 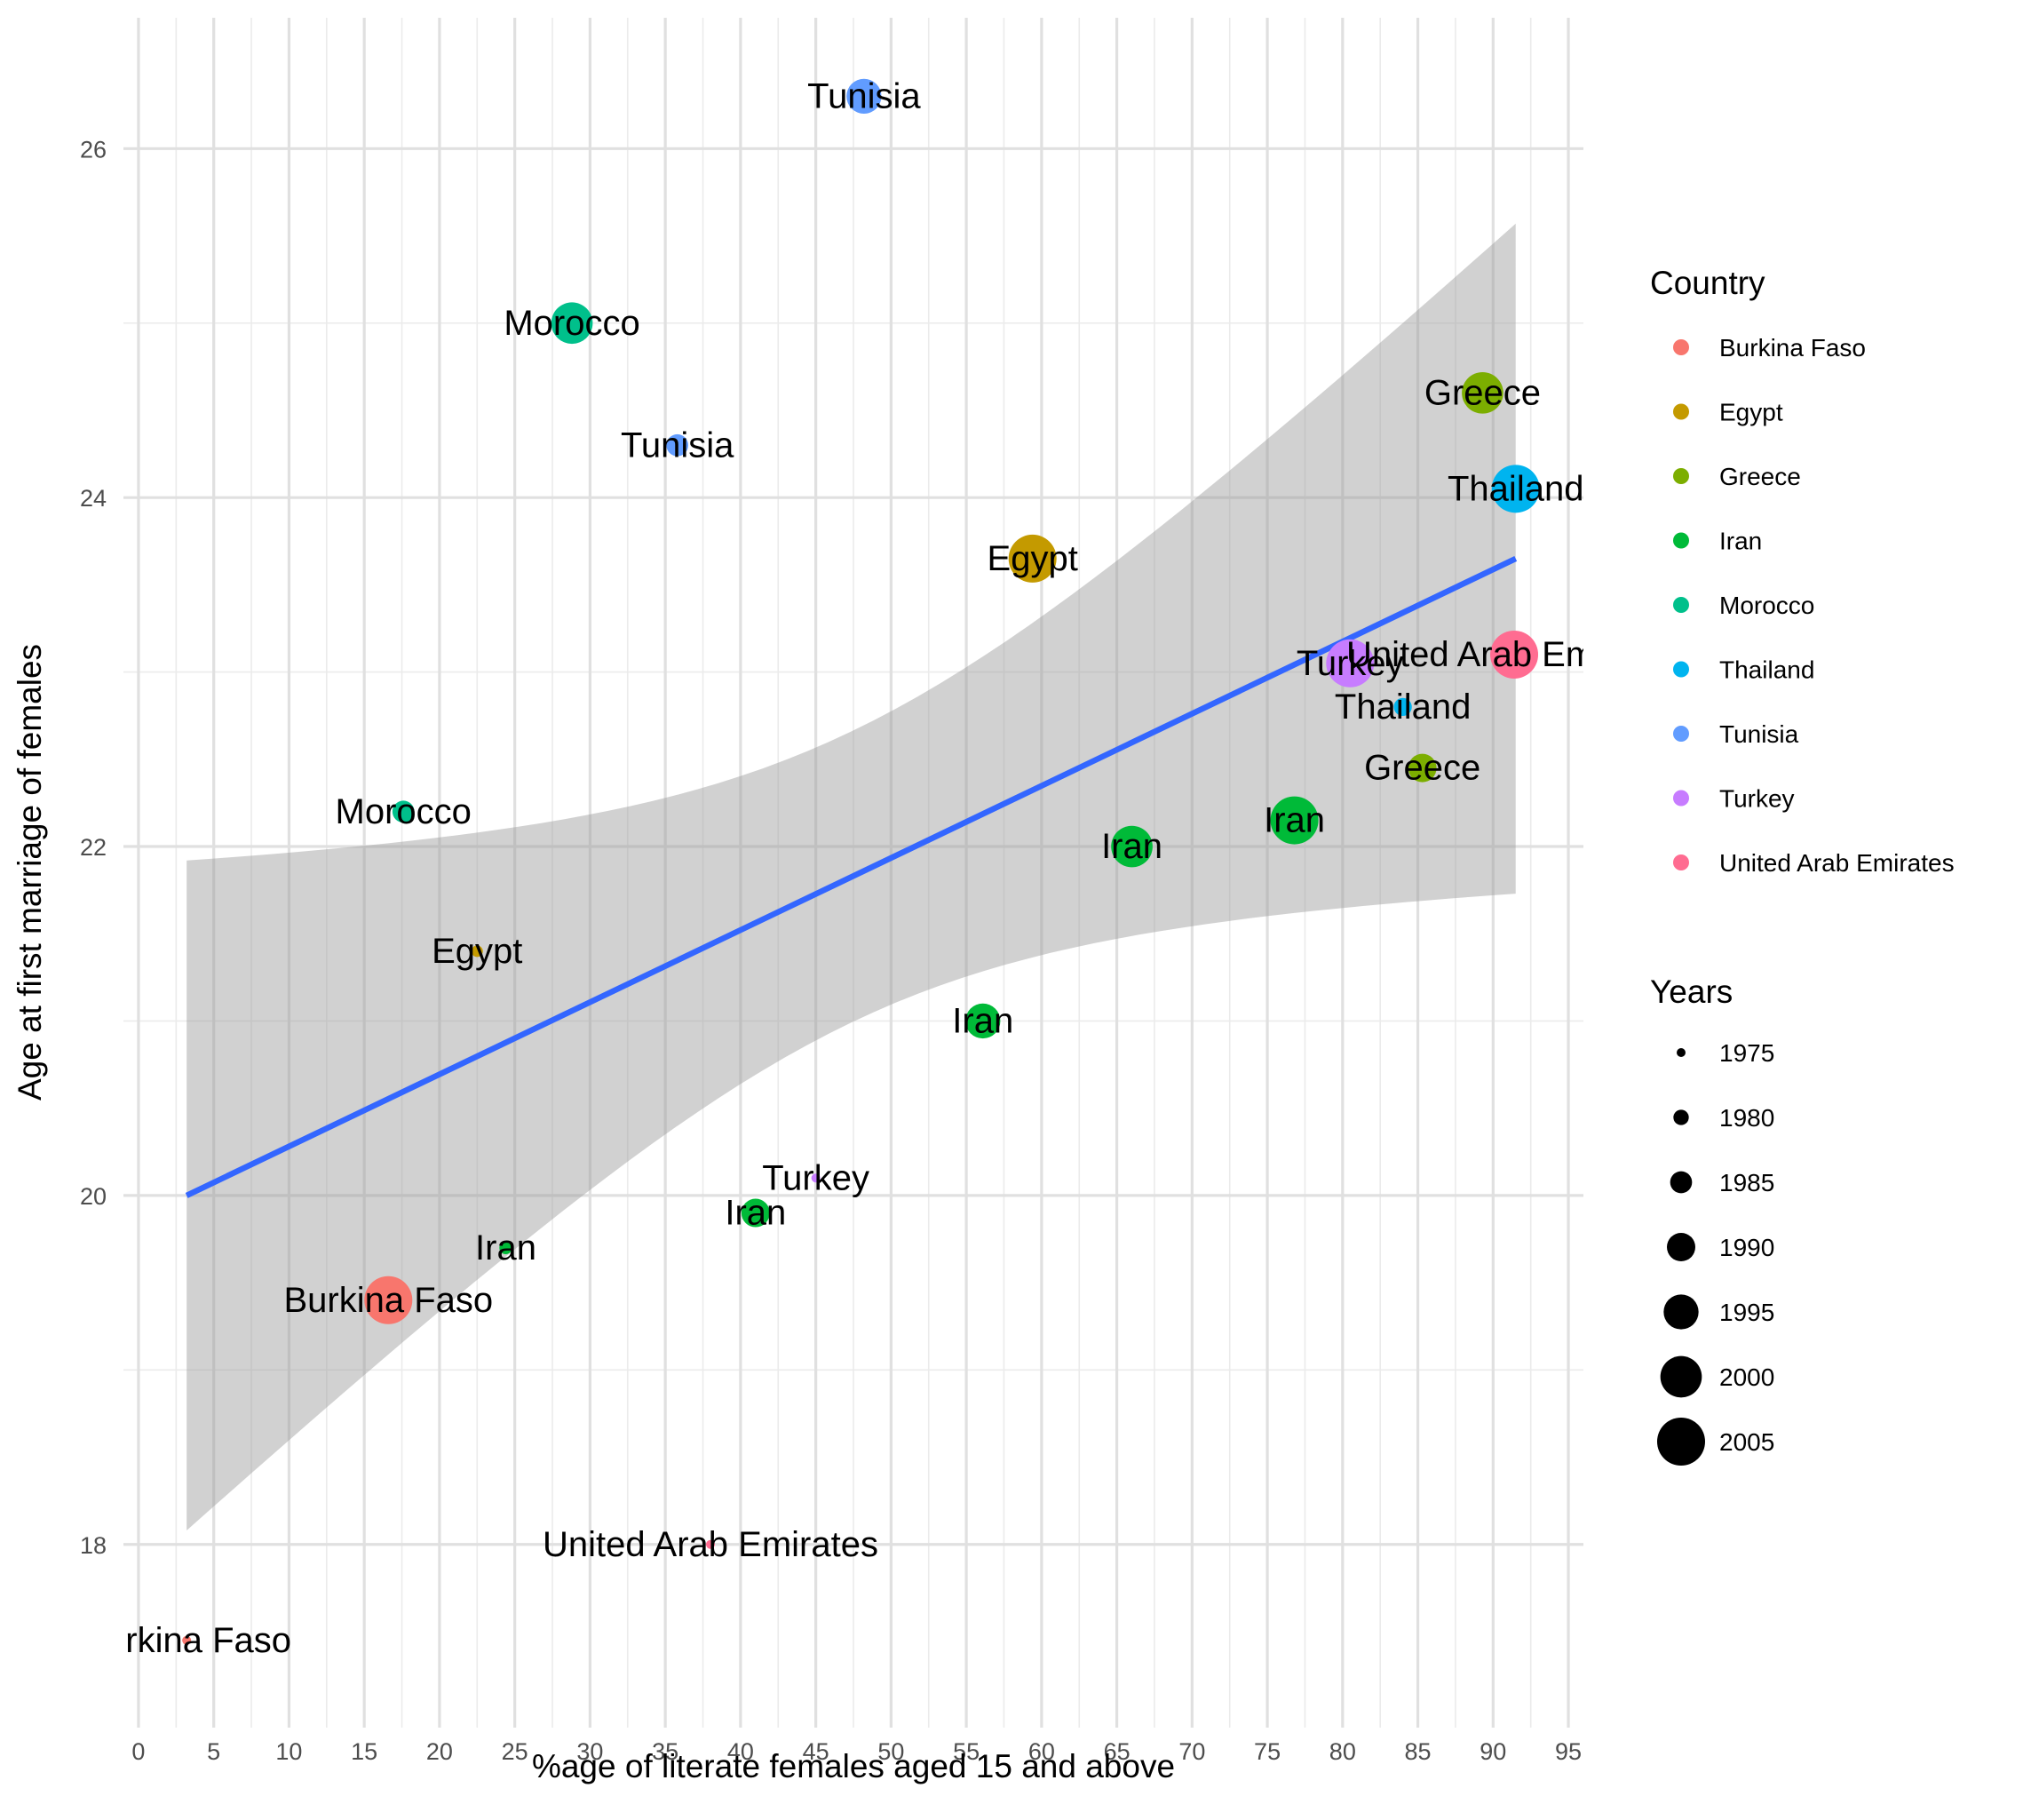 I want to click on x-tick-label: 30, so click(x=589, y=1751).